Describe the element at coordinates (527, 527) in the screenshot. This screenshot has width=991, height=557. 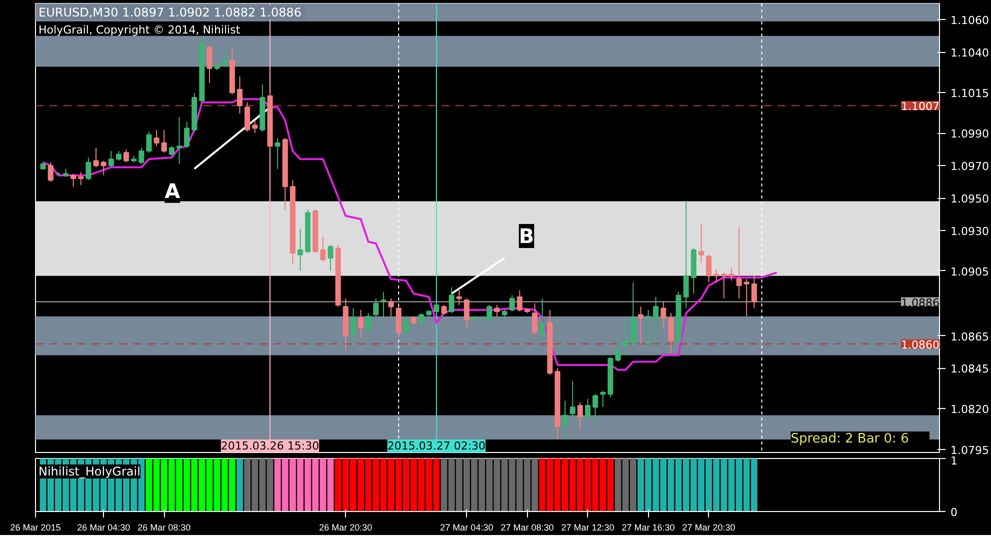
I see `x-tick-label: 27 Mar 08:30` at that location.